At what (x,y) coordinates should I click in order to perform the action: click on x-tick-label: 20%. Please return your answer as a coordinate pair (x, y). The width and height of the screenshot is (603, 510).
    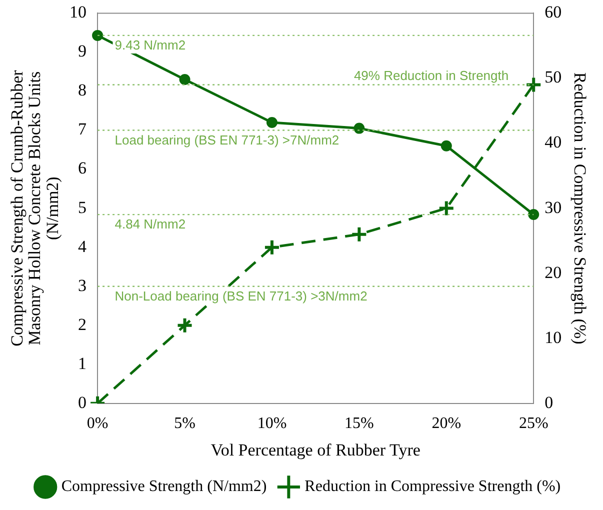
    Looking at the image, I should click on (447, 423).